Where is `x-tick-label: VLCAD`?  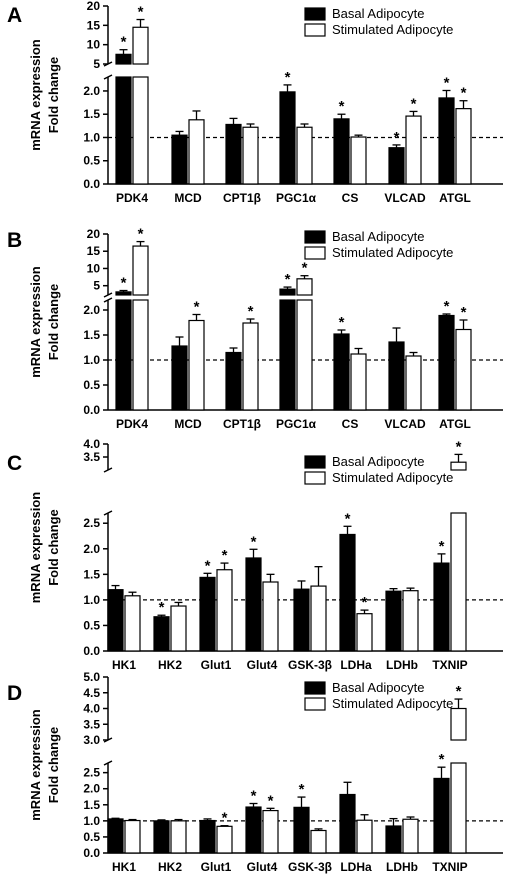 x-tick-label: VLCAD is located at coordinates (405, 424).